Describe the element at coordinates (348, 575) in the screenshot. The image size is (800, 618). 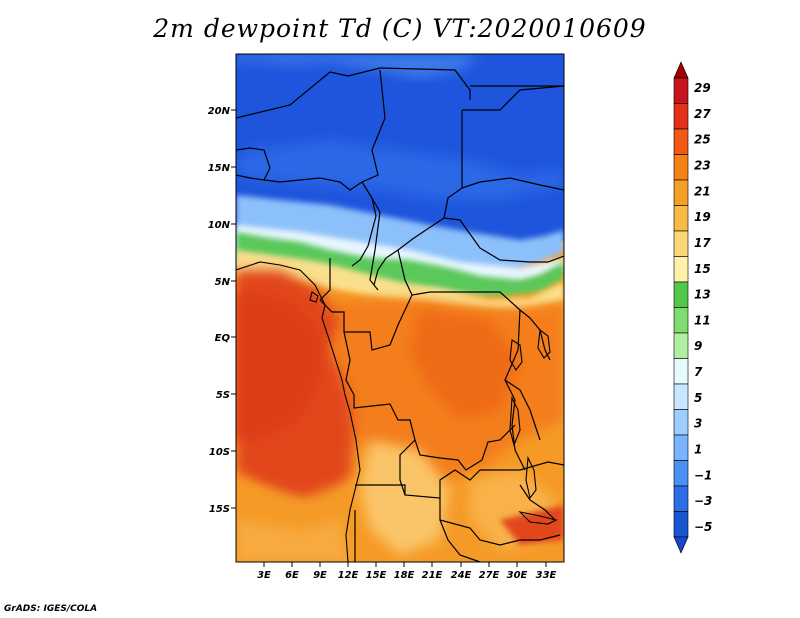
I see `lon-label: 12E` at that location.